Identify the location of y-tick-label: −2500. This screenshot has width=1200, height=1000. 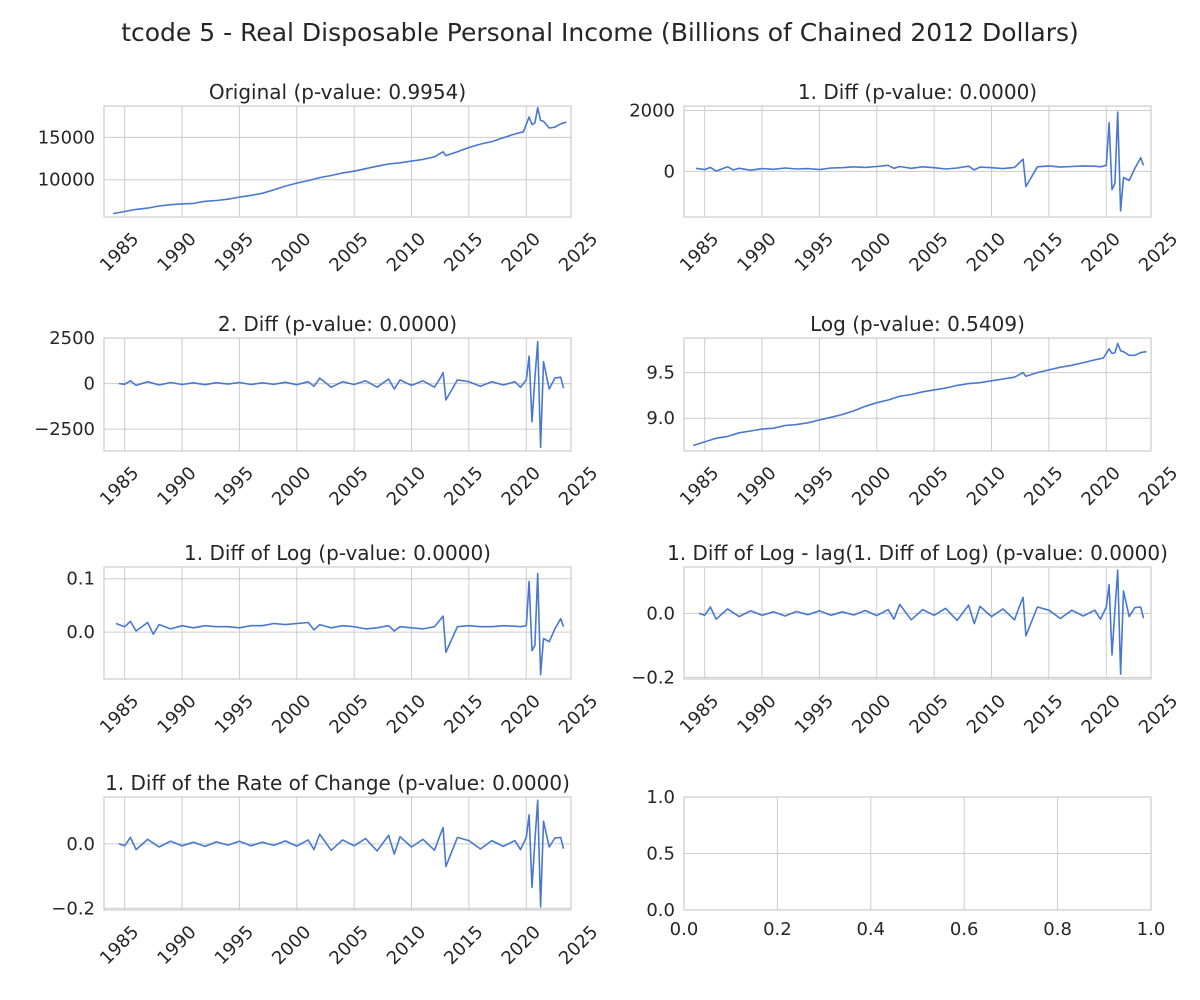
(64, 429).